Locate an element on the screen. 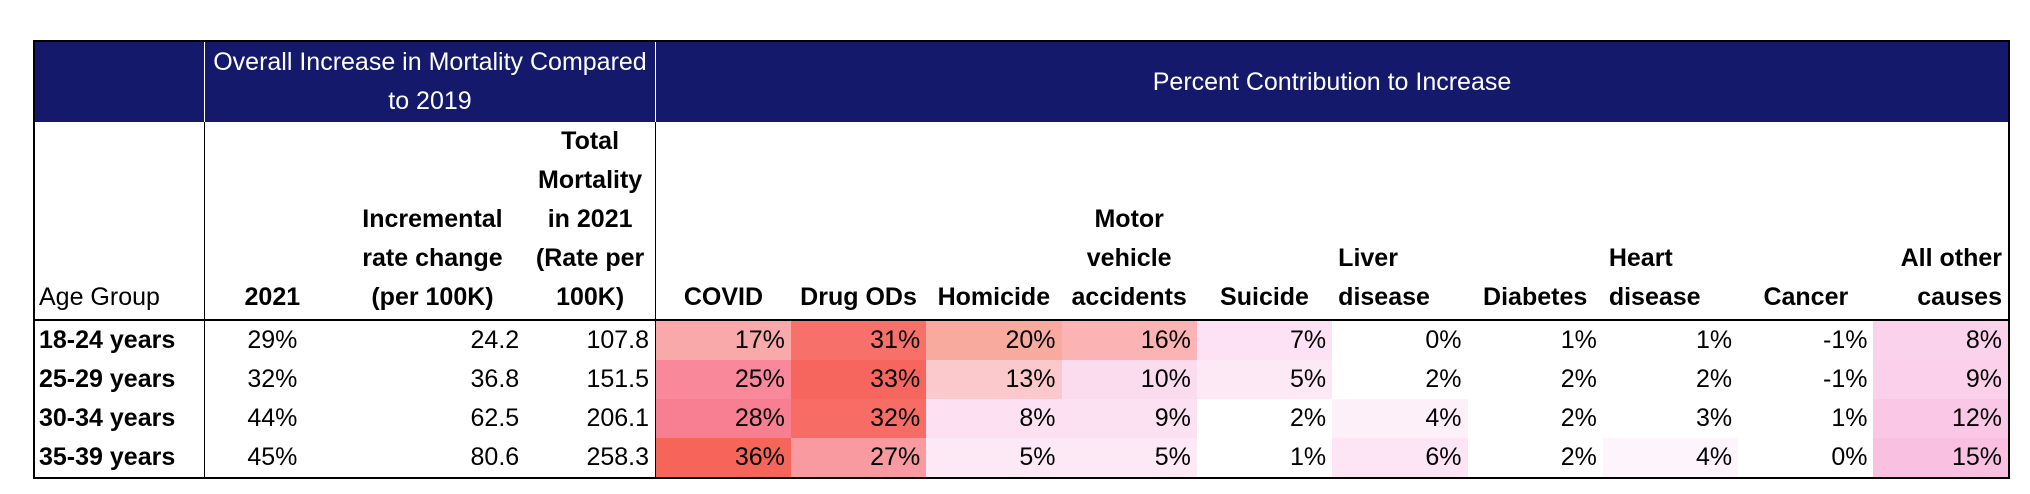 This screenshot has height=494, width=2030. cause-cell: 28% is located at coordinates (723, 418).